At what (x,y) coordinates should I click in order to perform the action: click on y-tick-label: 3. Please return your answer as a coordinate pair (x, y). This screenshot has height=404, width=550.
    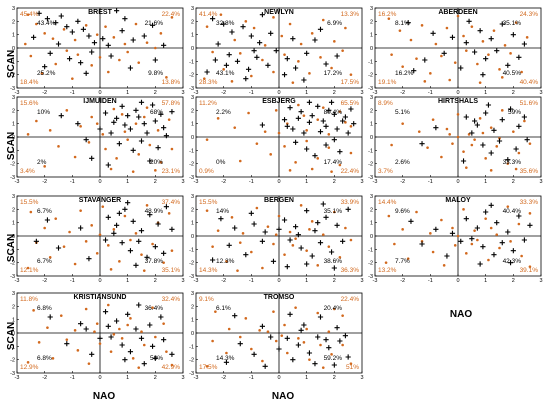
    Looking at the image, I should click on (192, 9).